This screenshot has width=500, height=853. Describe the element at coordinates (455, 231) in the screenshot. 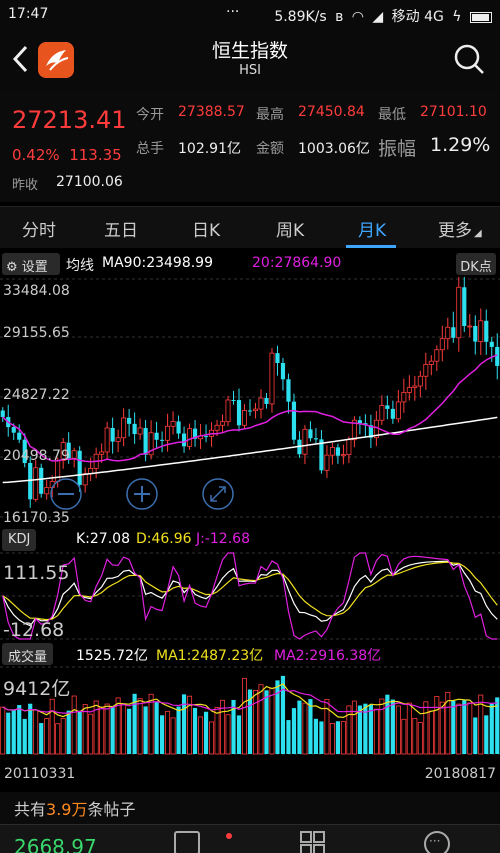

I see `tab-more-label: 更多` at that location.